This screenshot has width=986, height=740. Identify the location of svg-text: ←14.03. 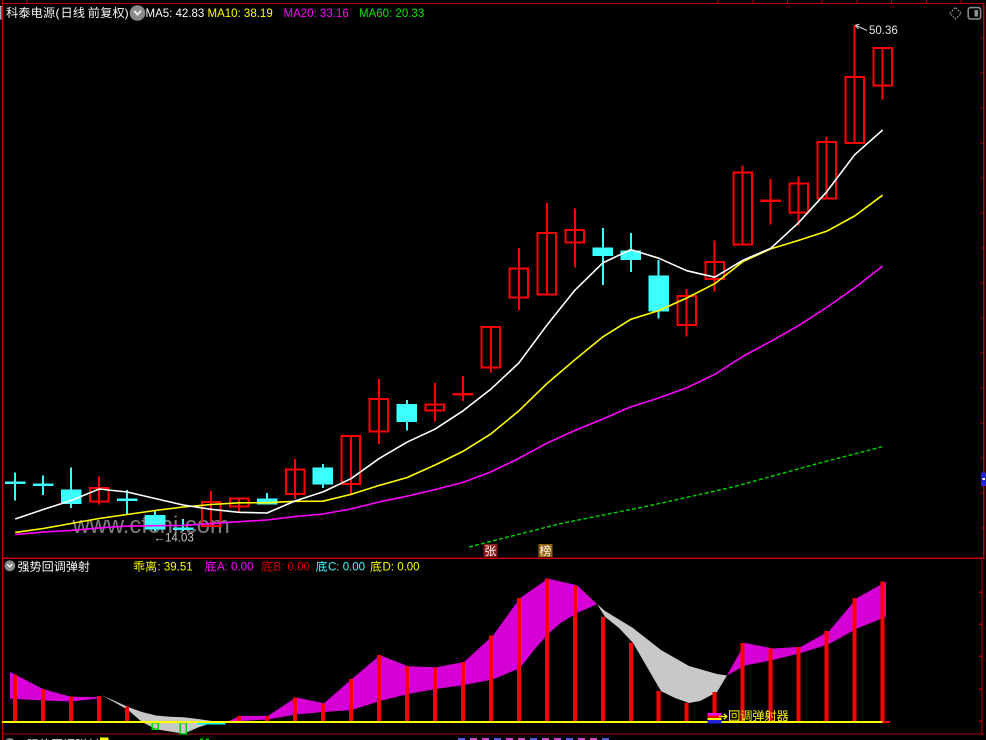
(174, 539).